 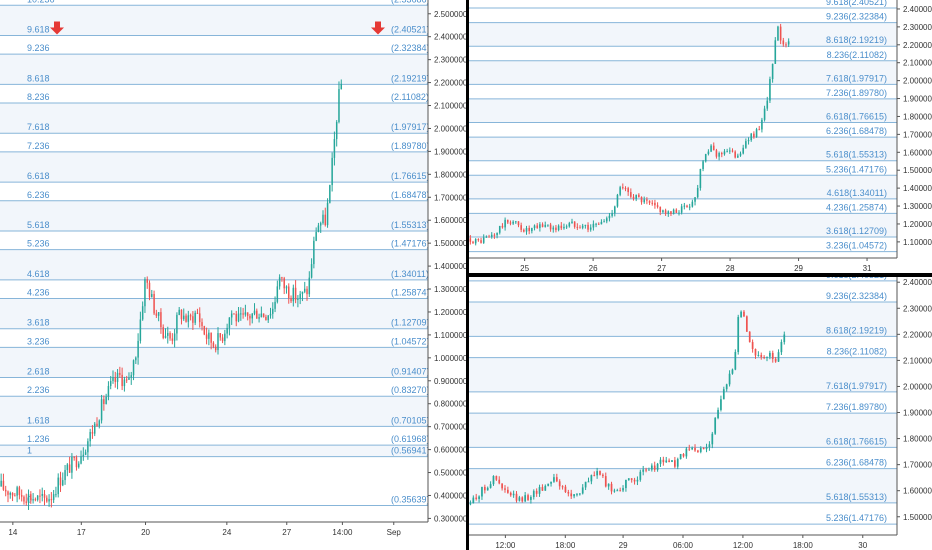 I want to click on y-tick-label: 1.100000, so click(x=450, y=335).